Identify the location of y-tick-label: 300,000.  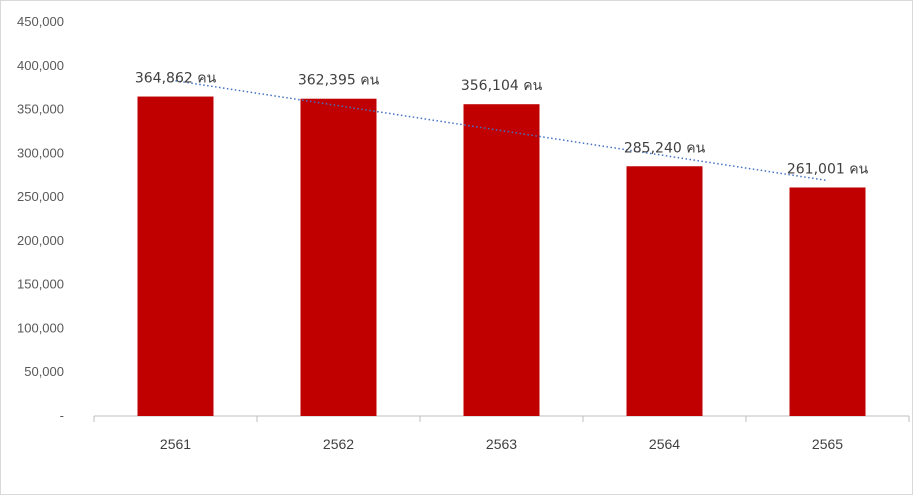
(40, 152).